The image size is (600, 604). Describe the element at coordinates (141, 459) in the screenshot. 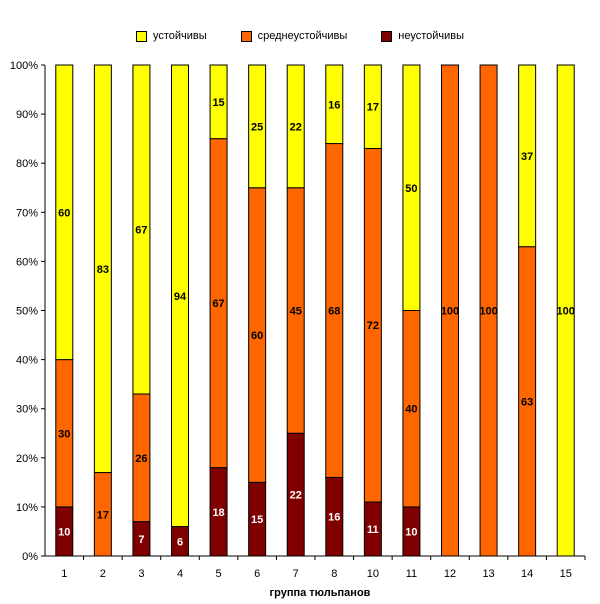

I see `data-label: 26` at that location.